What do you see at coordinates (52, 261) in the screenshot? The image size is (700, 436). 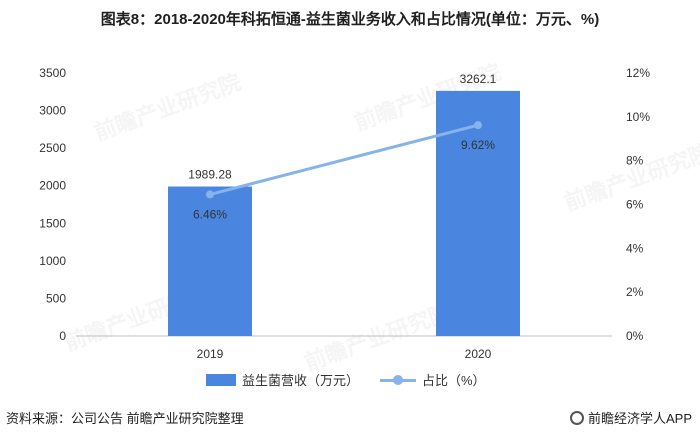 I see `y-left-tick-label: 1000` at bounding box center [52, 261].